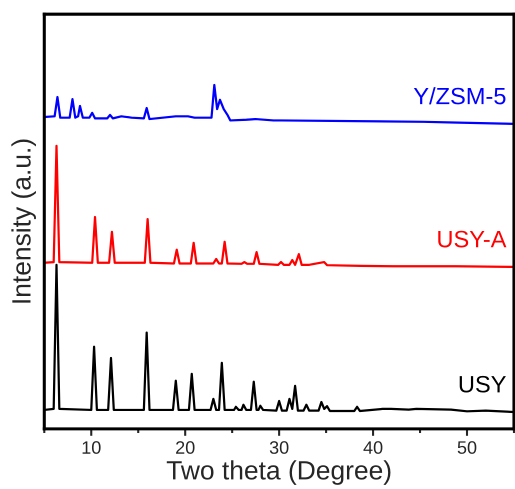 Image resolution: width=515 pixels, height=489 pixels. Describe the element at coordinates (278, 472) in the screenshot. I see `x-axis-title: Two theta (Degree)` at that location.